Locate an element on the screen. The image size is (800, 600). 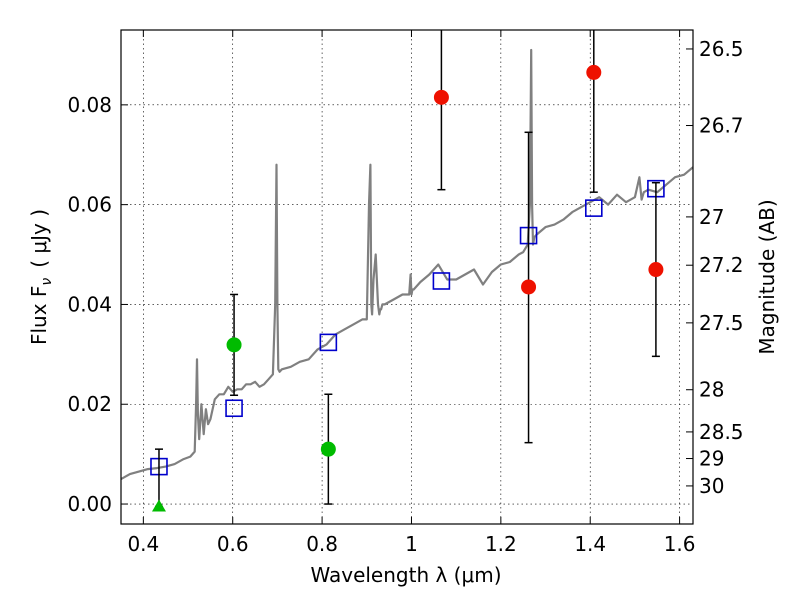
x-tick-label: 0.8 is located at coordinates (322, 544).